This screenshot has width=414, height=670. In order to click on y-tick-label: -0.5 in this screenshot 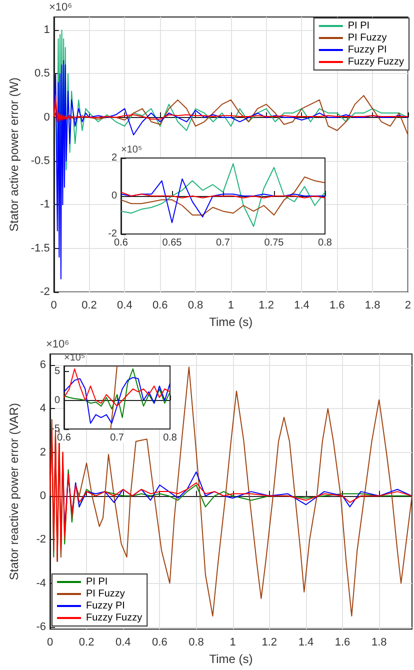, I will do `click(40, 161)`.